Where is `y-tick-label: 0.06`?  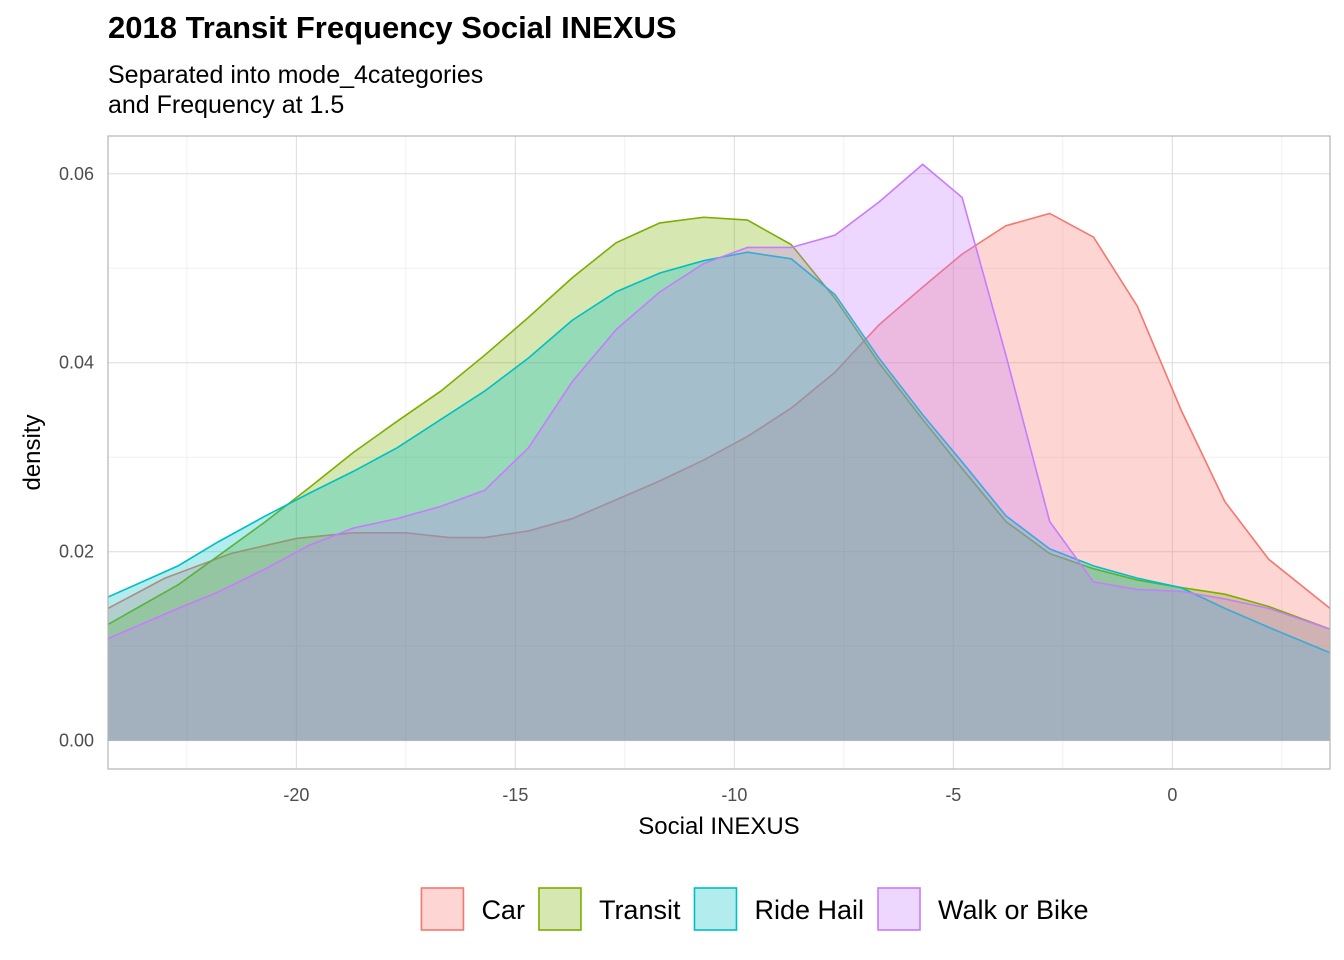
y-tick-label: 0.06 is located at coordinates (76, 174).